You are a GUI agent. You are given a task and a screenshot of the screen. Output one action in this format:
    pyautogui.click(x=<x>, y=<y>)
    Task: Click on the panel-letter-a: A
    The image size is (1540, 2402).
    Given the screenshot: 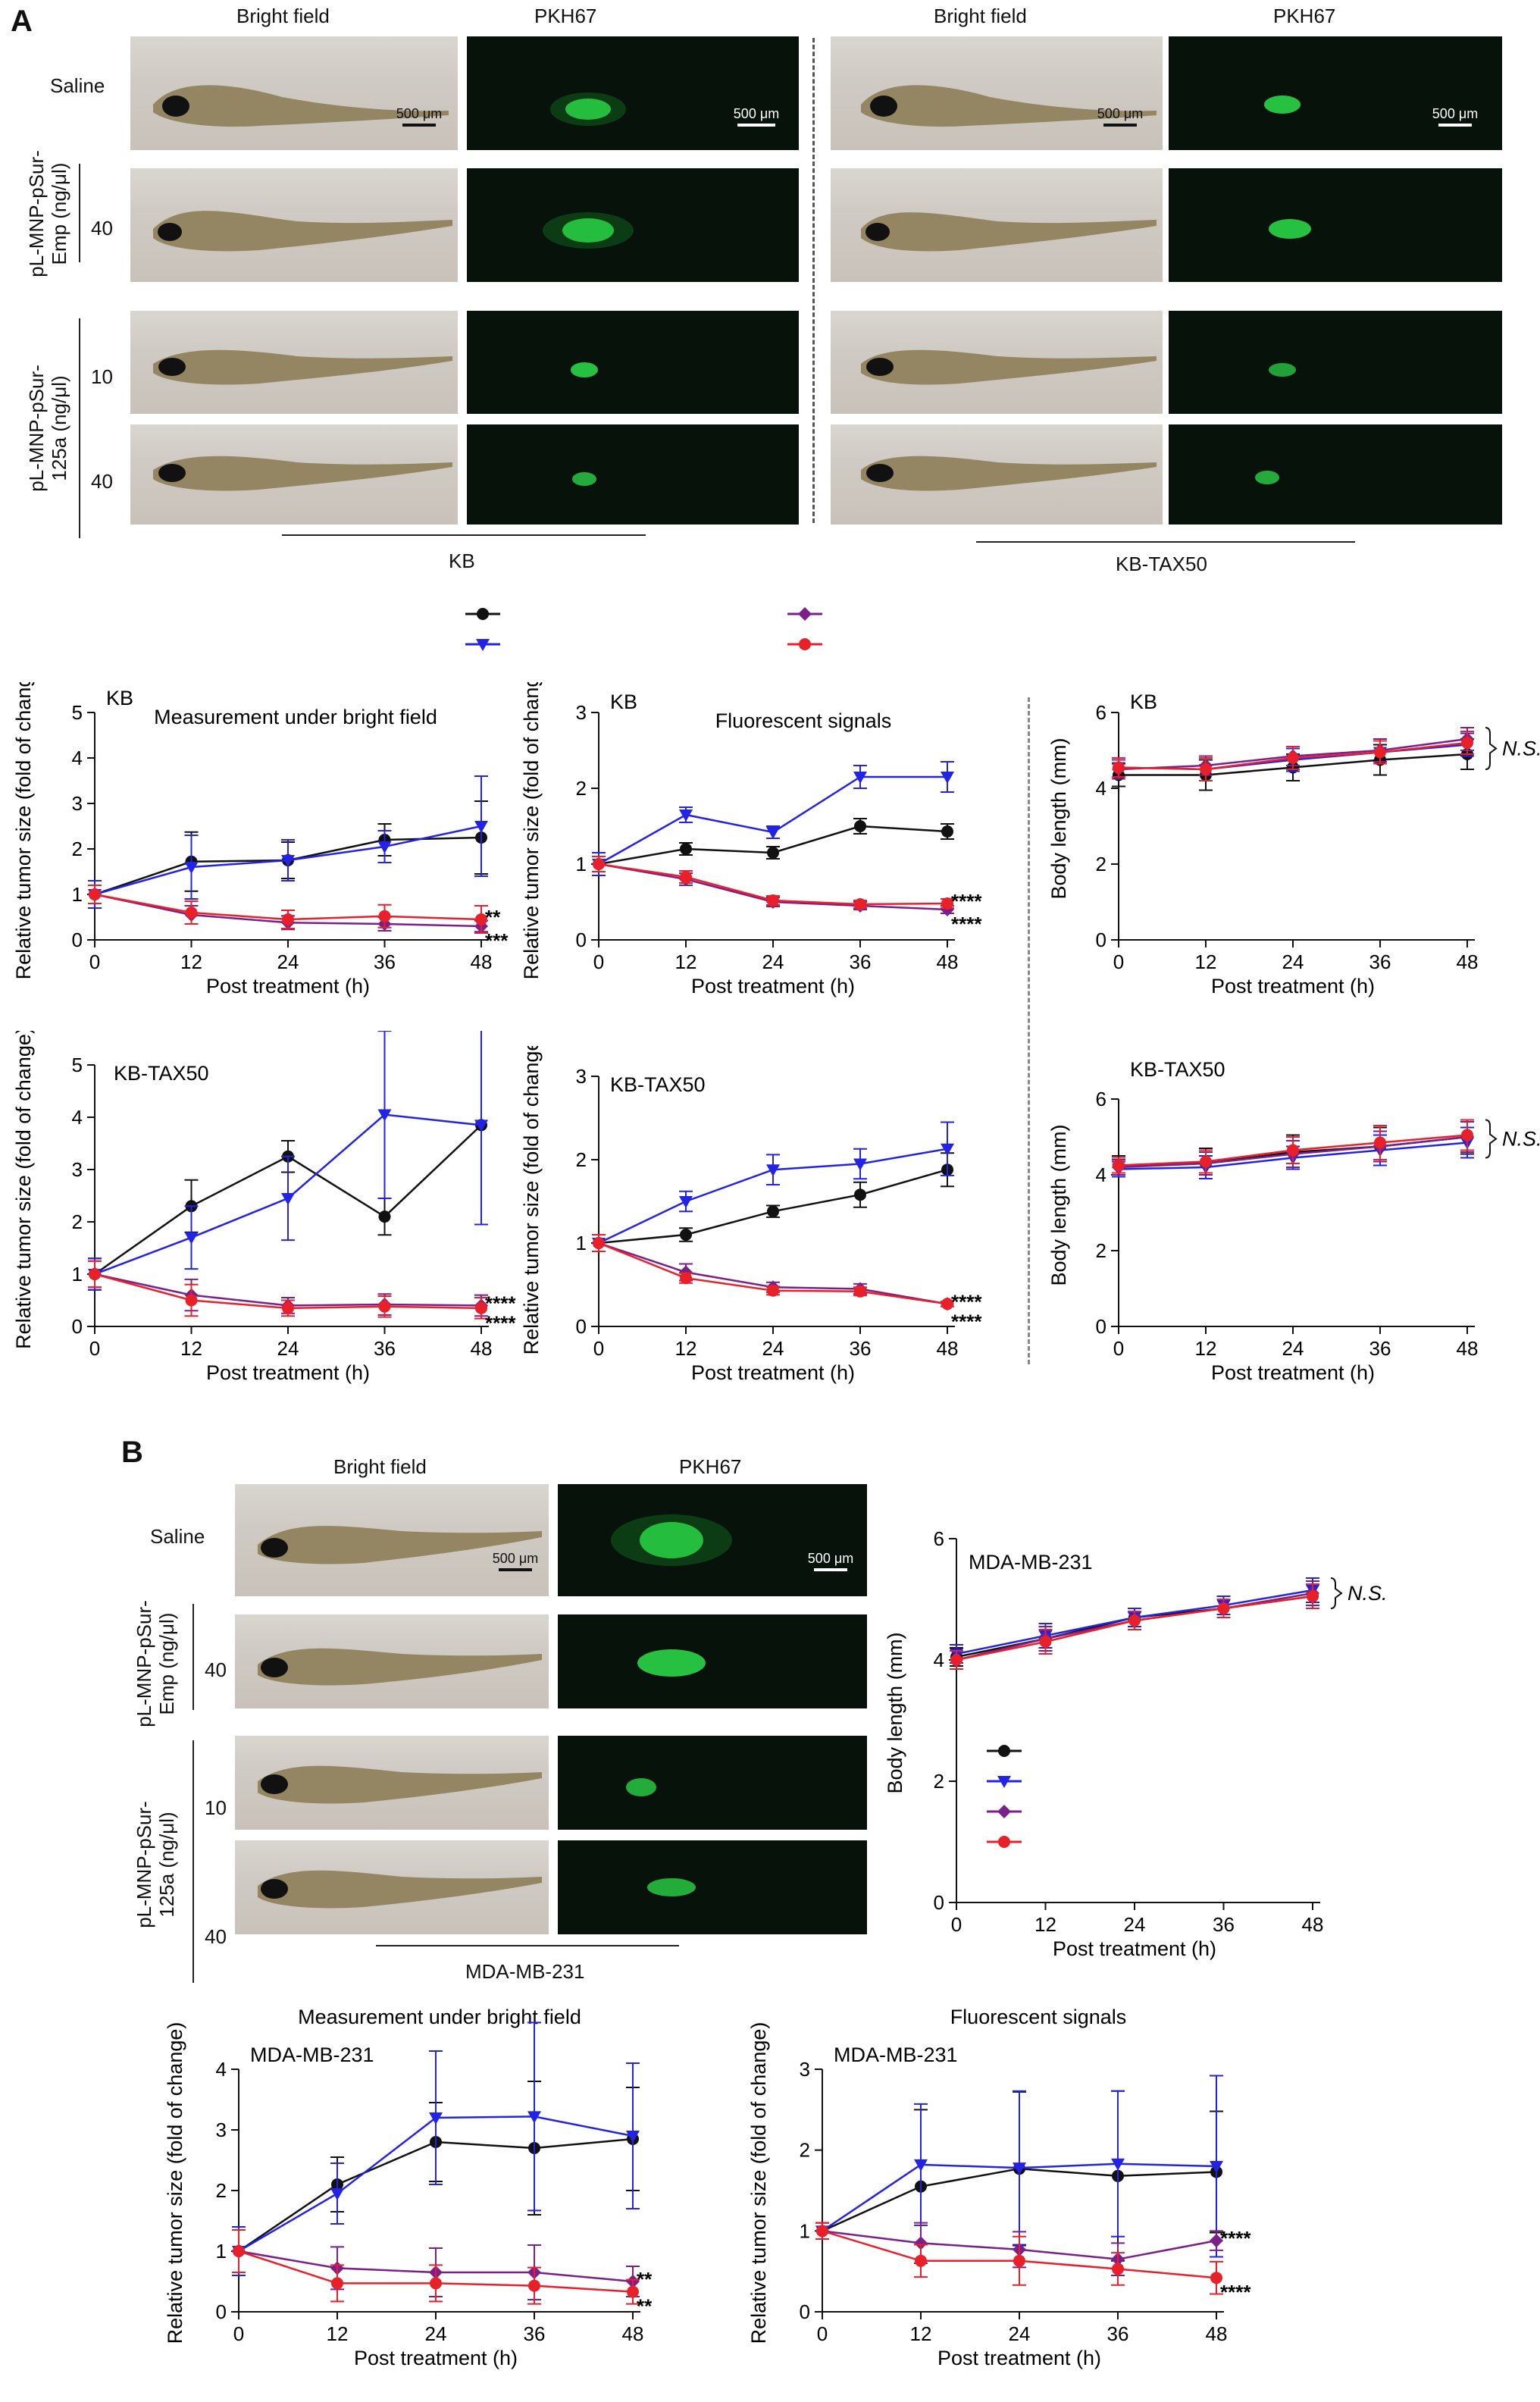 What is the action you would take?
    pyautogui.click(x=22, y=21)
    